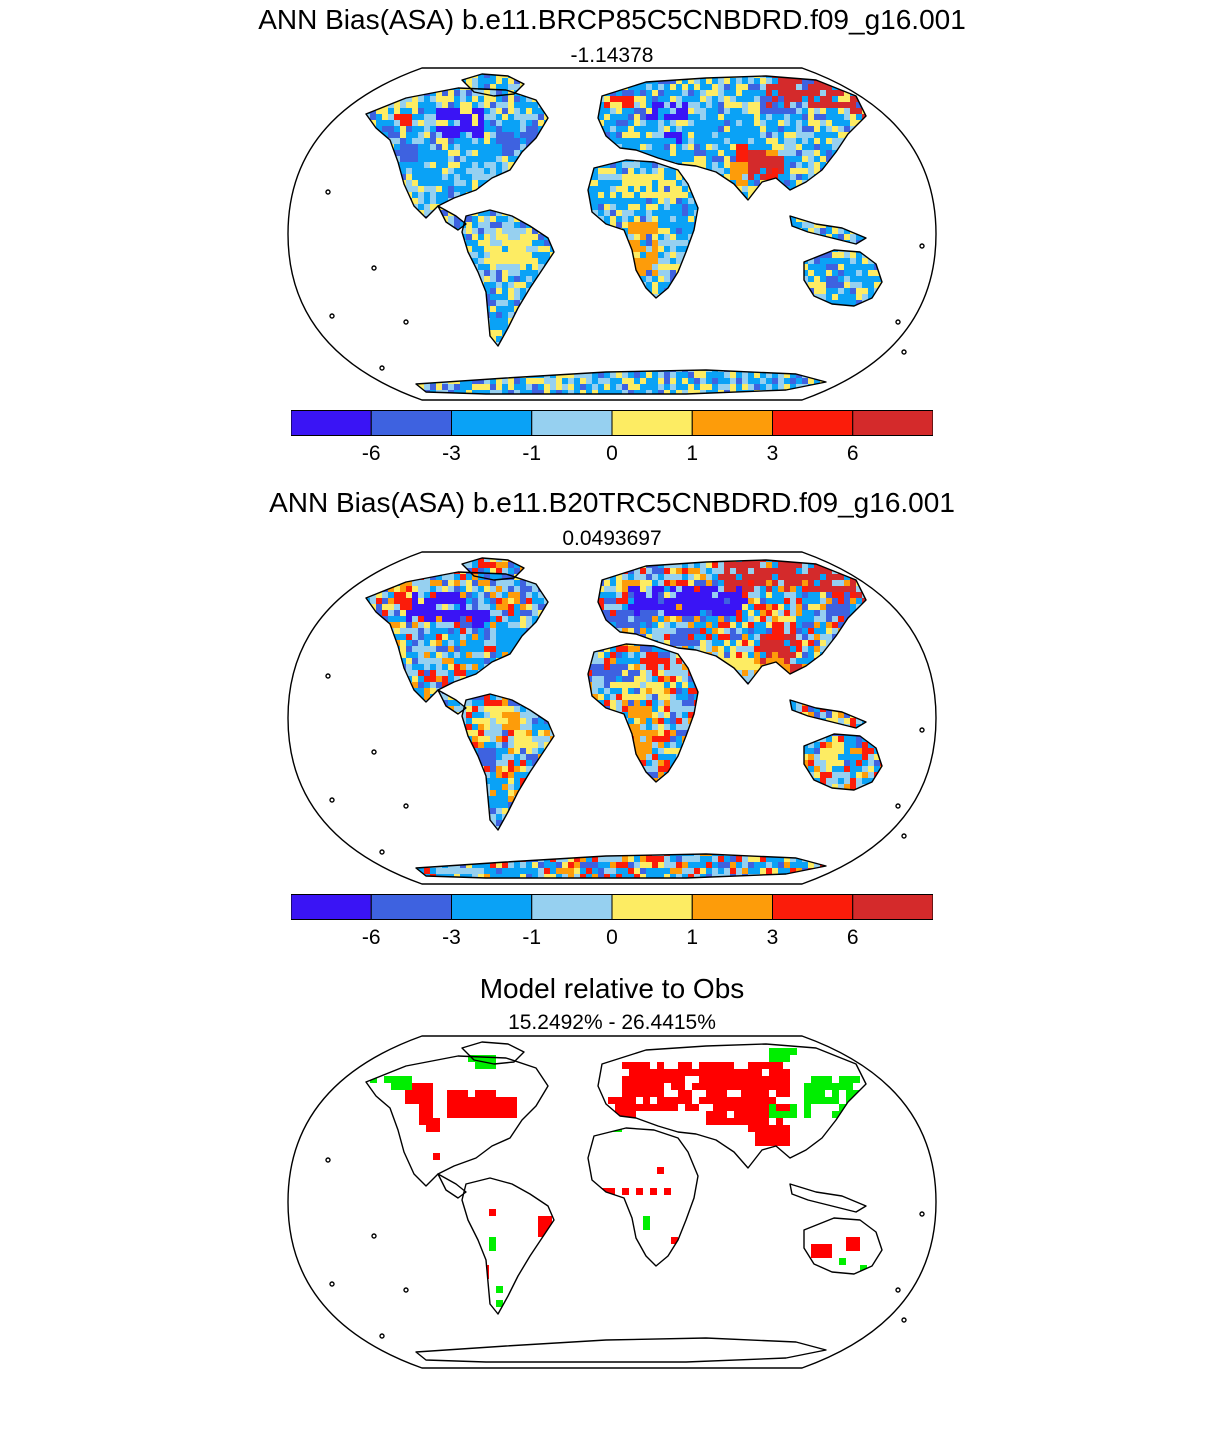  I want to click on panel-3-subtitle: 15.2492% - 26.4415%, so click(612, 1022).